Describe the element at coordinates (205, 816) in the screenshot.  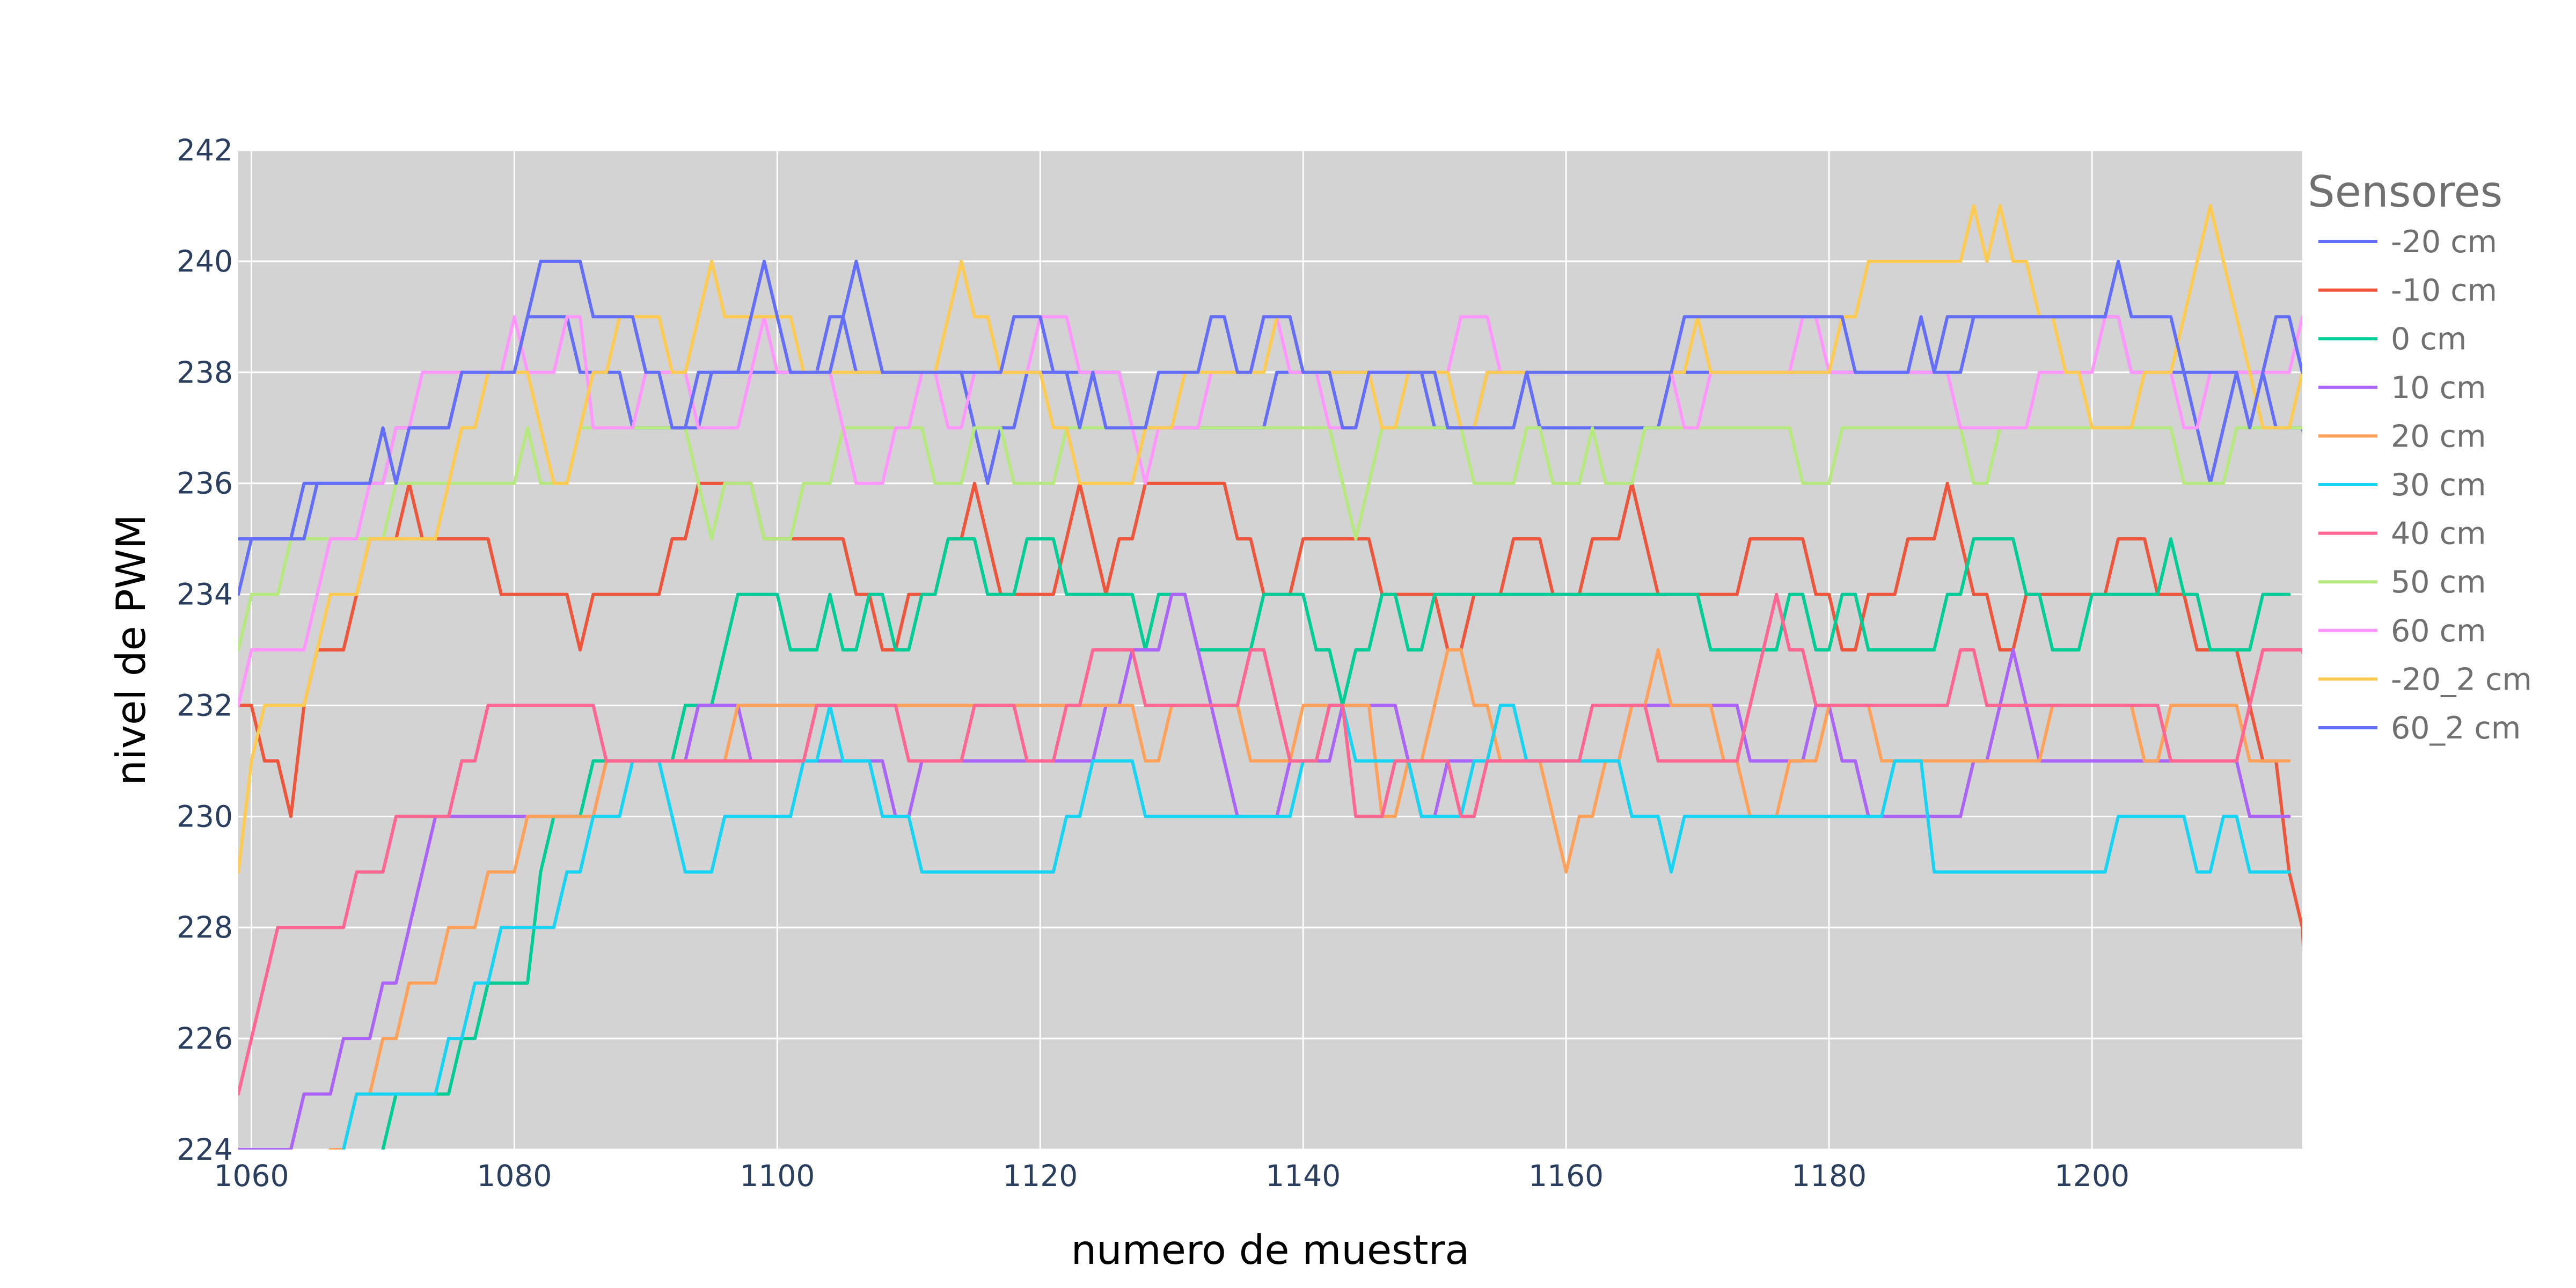
I see `y-tick-label: 230` at that location.